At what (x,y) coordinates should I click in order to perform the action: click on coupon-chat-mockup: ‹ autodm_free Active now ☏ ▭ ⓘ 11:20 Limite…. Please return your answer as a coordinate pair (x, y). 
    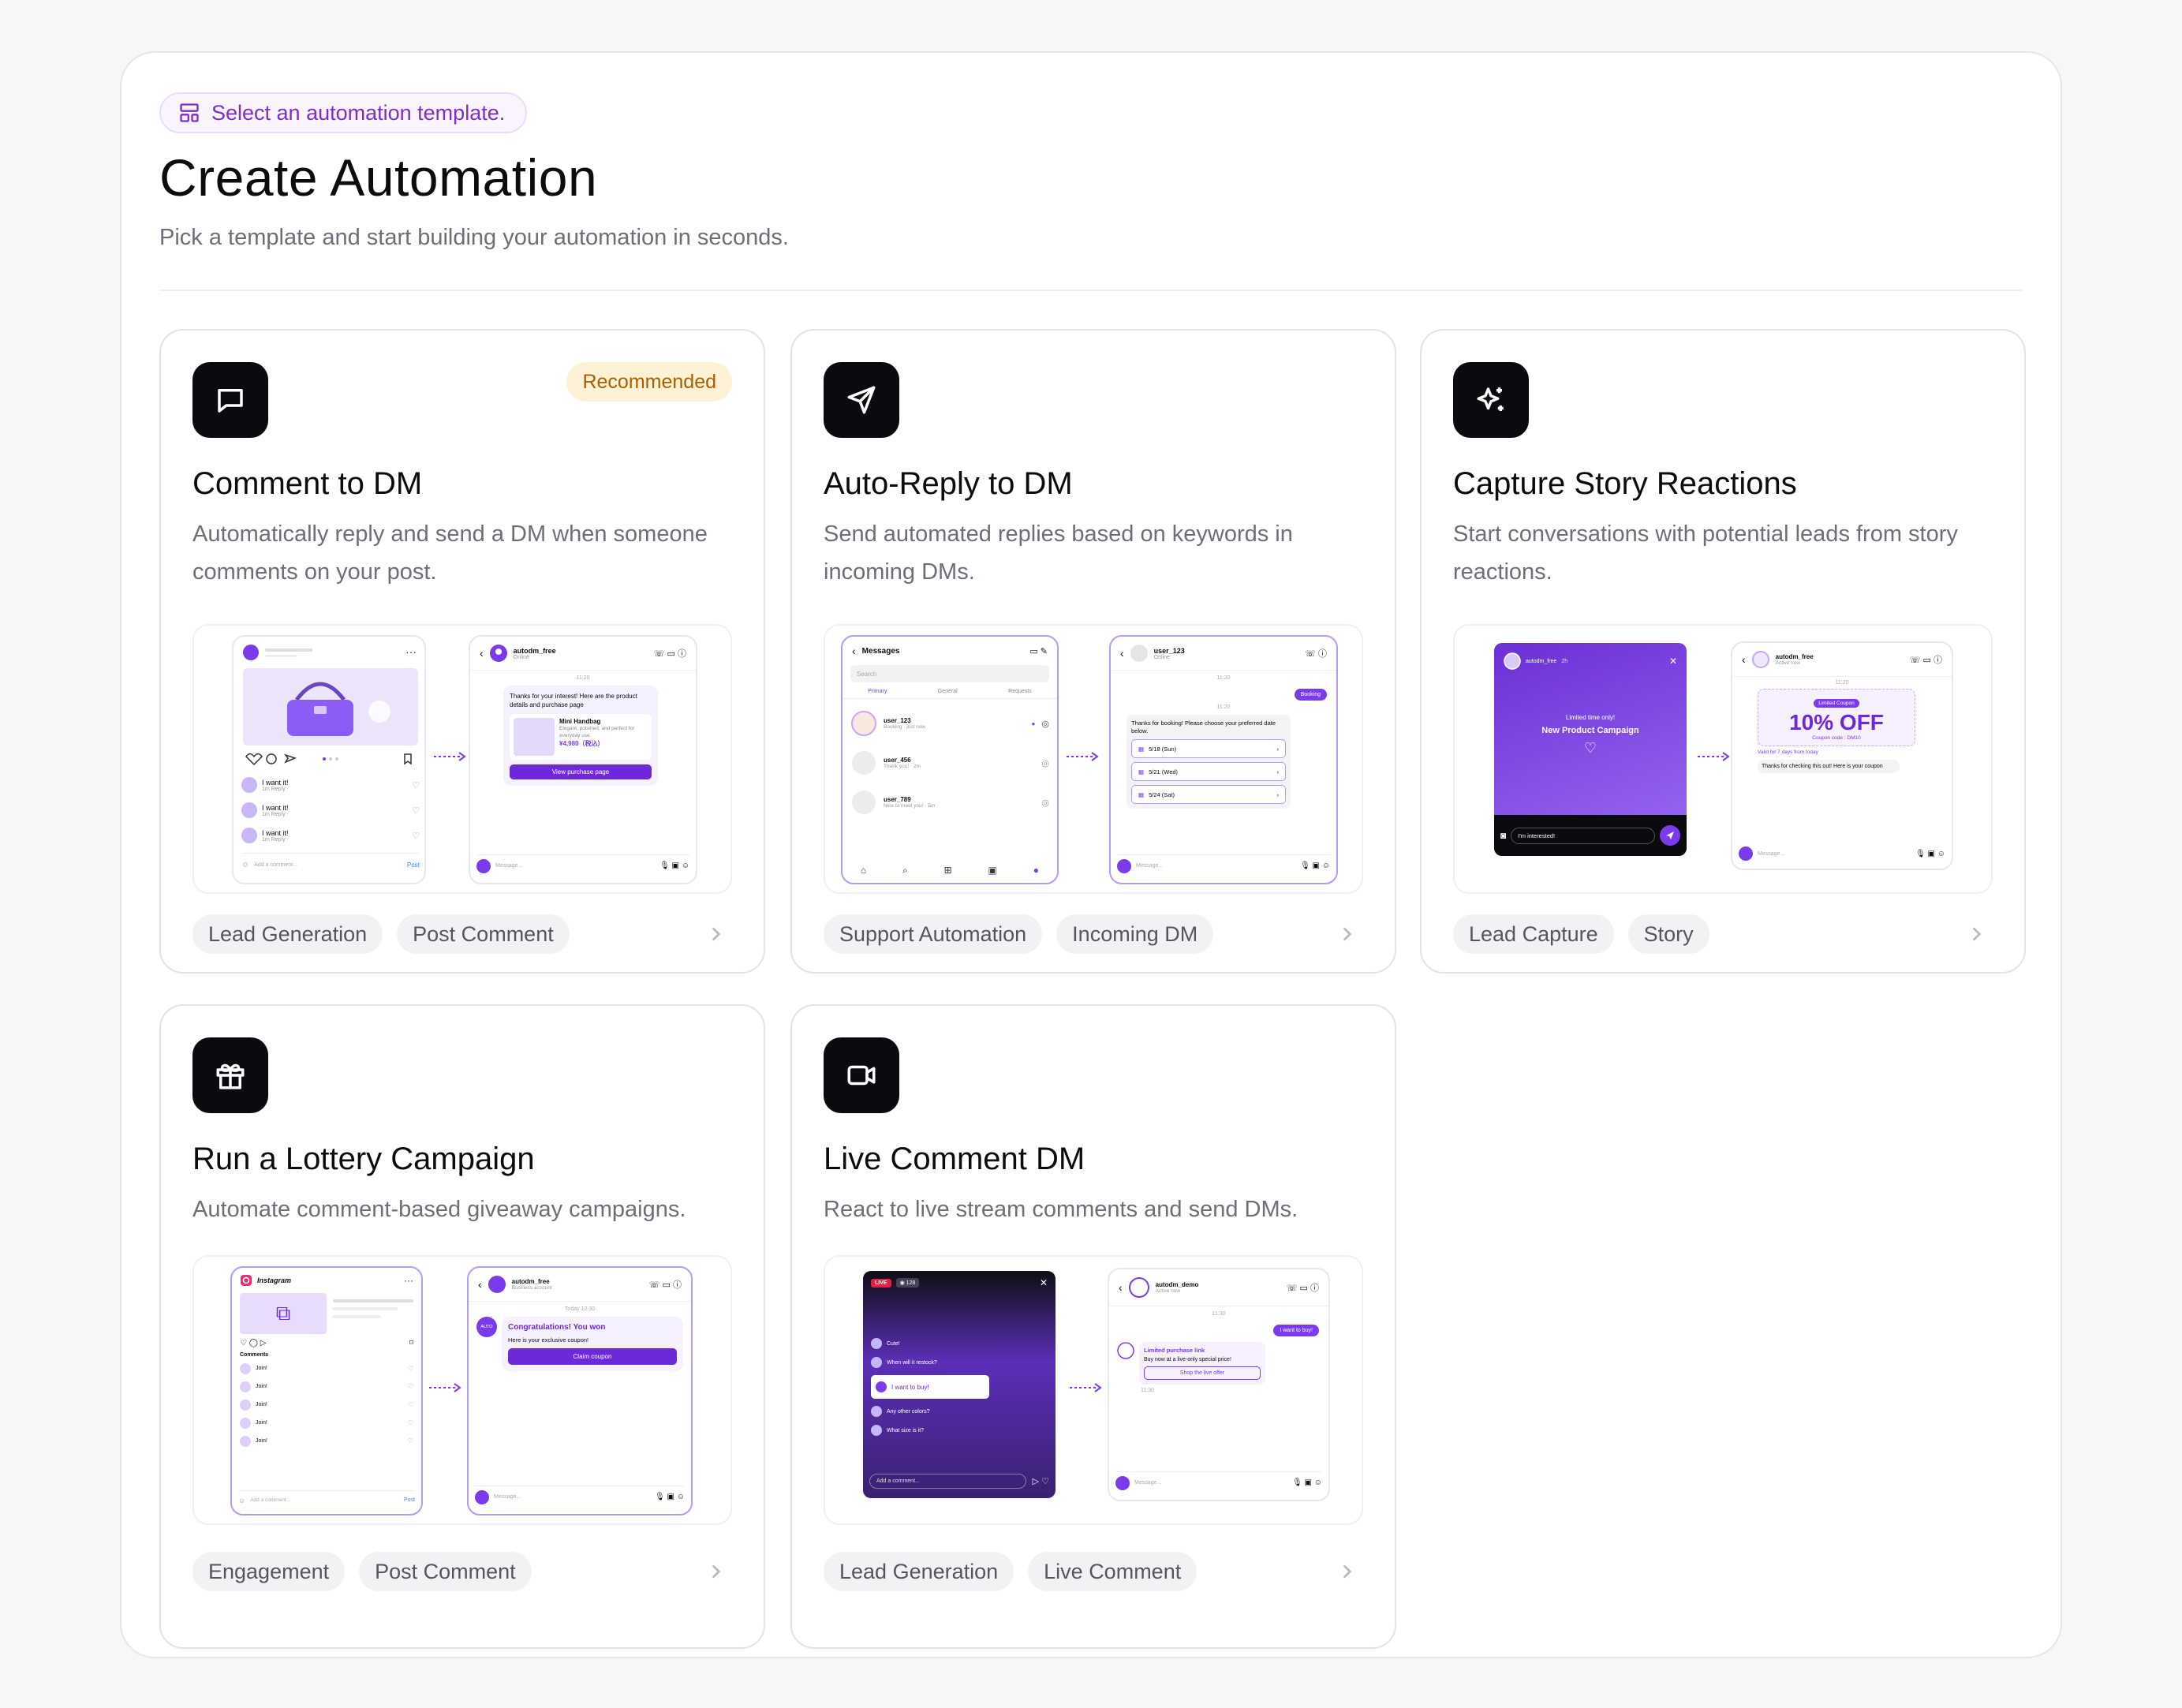
    Looking at the image, I should click on (1842, 755).